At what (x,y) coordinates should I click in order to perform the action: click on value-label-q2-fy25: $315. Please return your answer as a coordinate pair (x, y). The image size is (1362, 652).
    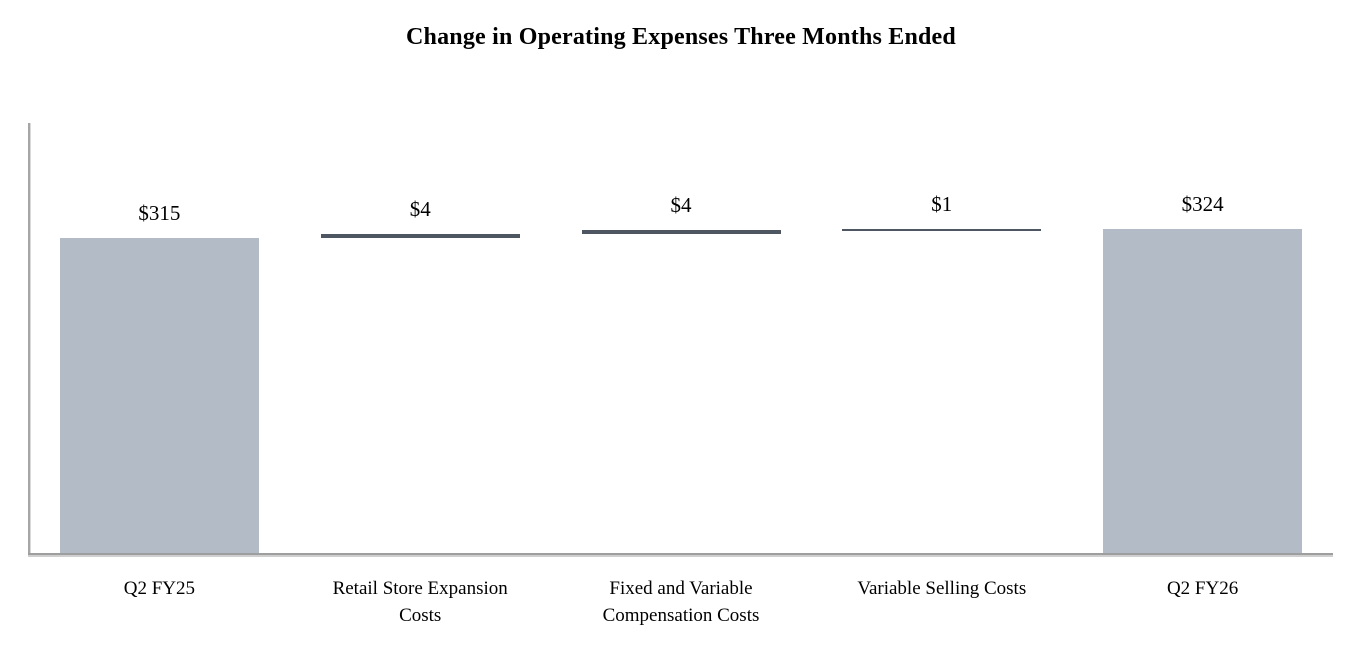
    Looking at the image, I should click on (159, 213).